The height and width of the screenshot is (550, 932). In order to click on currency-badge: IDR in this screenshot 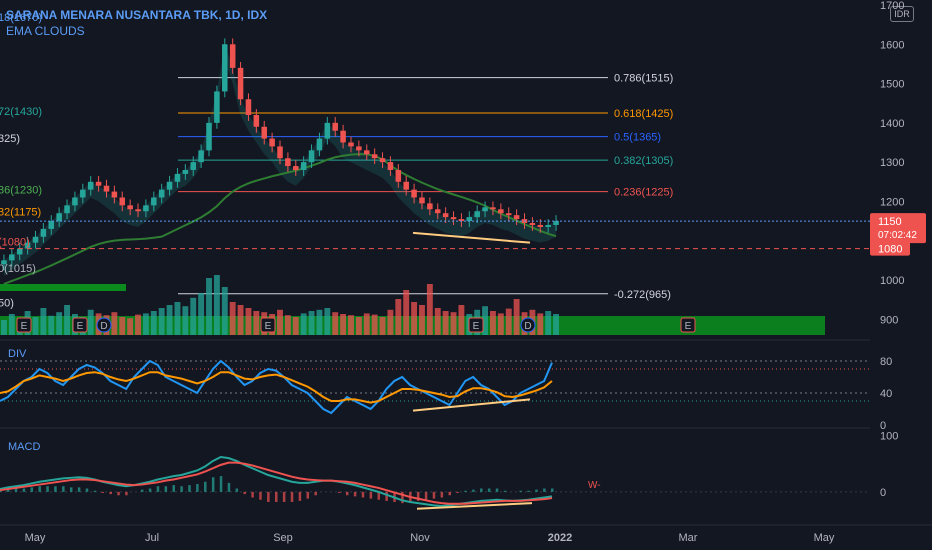, I will do `click(902, 14)`.